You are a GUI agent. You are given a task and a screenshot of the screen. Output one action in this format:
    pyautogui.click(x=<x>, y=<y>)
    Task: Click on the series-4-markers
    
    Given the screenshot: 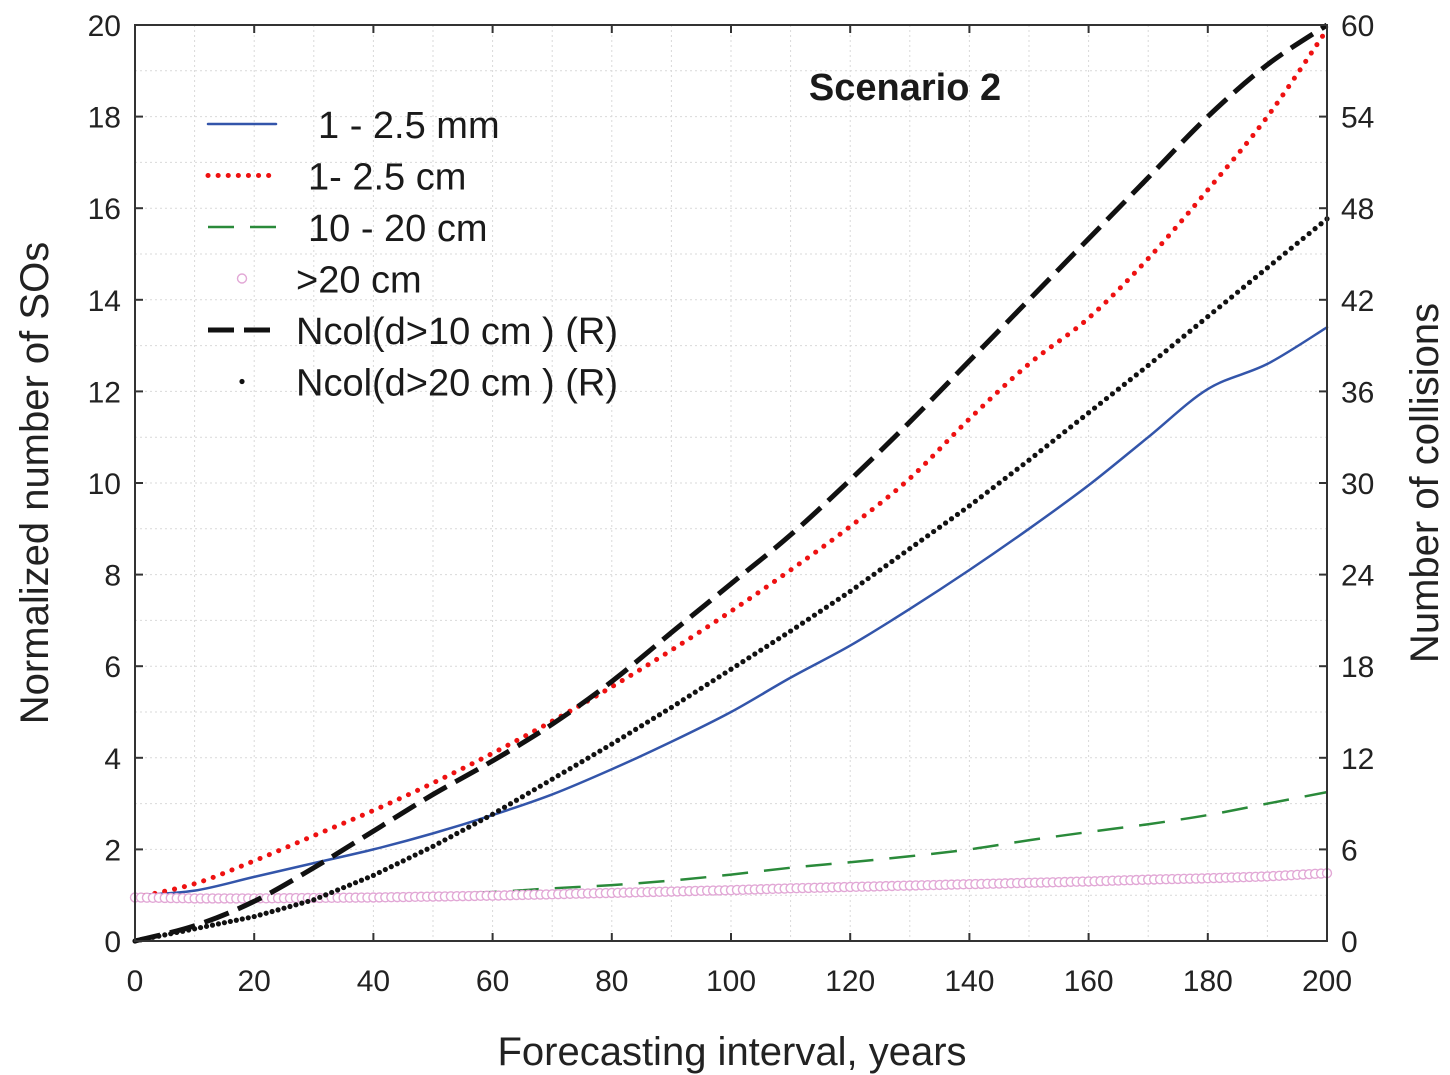 What is the action you would take?
    pyautogui.click(x=731, y=886)
    